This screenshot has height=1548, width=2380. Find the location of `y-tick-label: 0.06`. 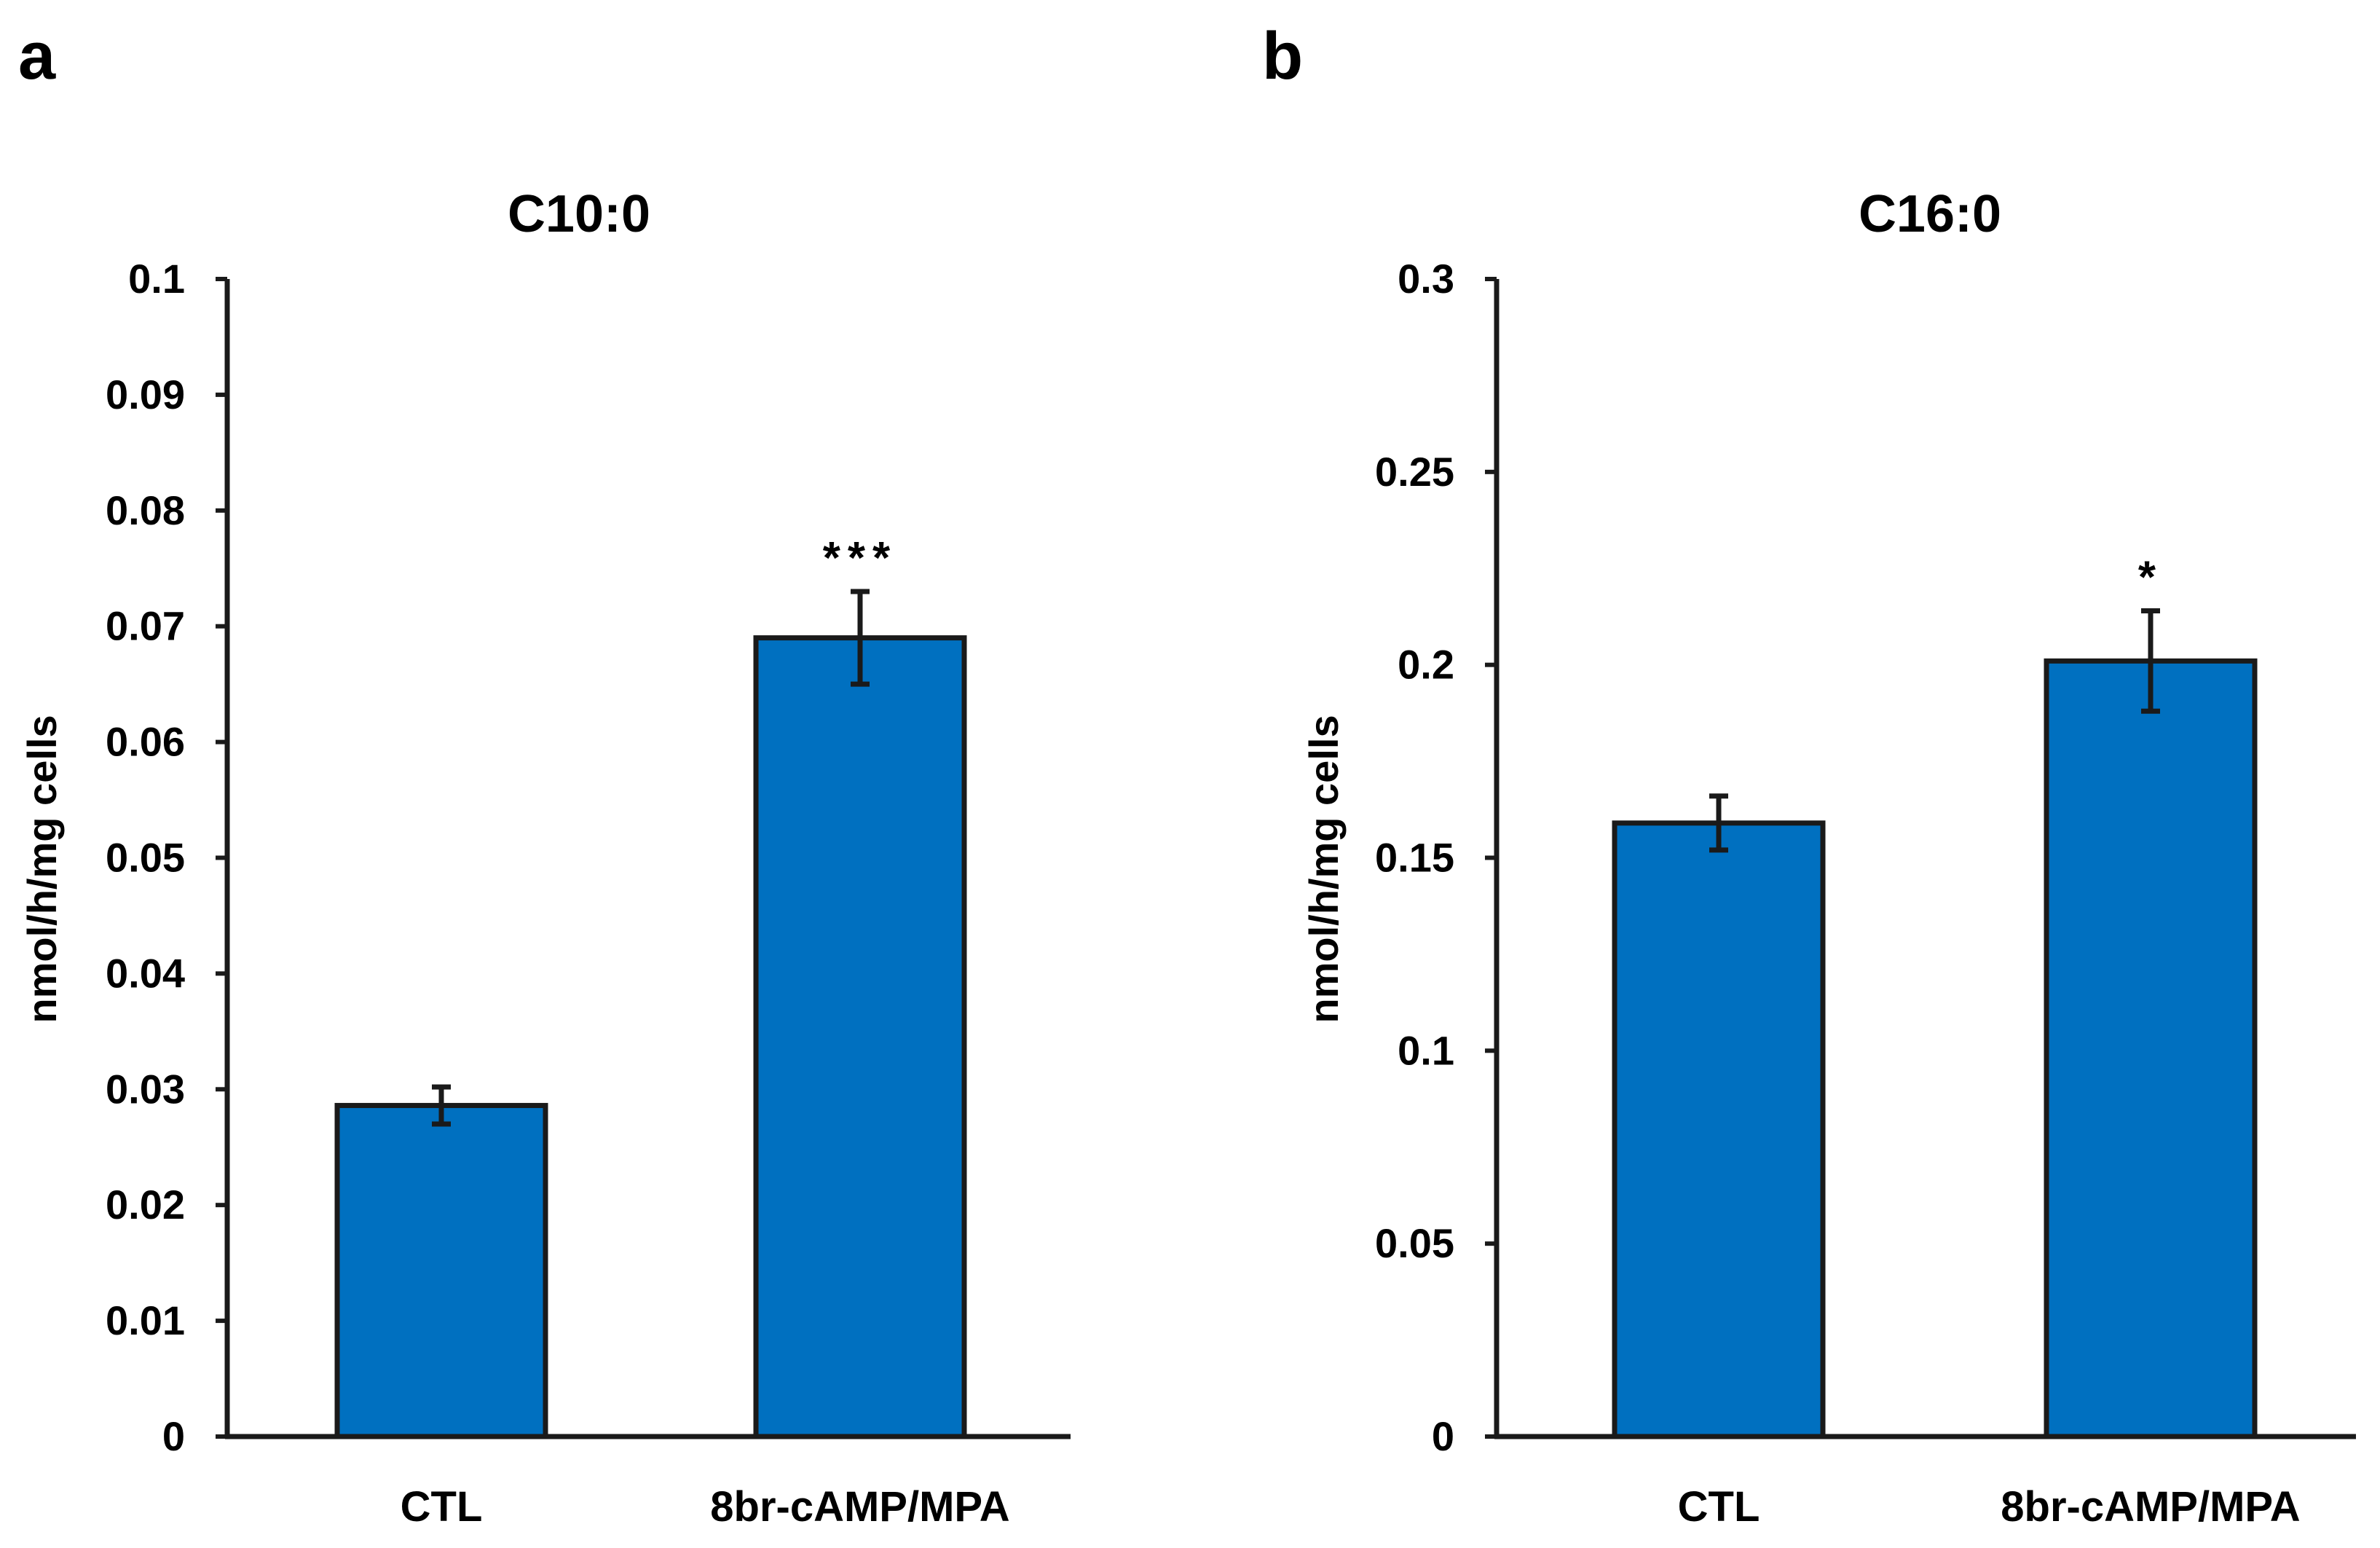

y-tick-label: 0.06 is located at coordinates (145, 742).